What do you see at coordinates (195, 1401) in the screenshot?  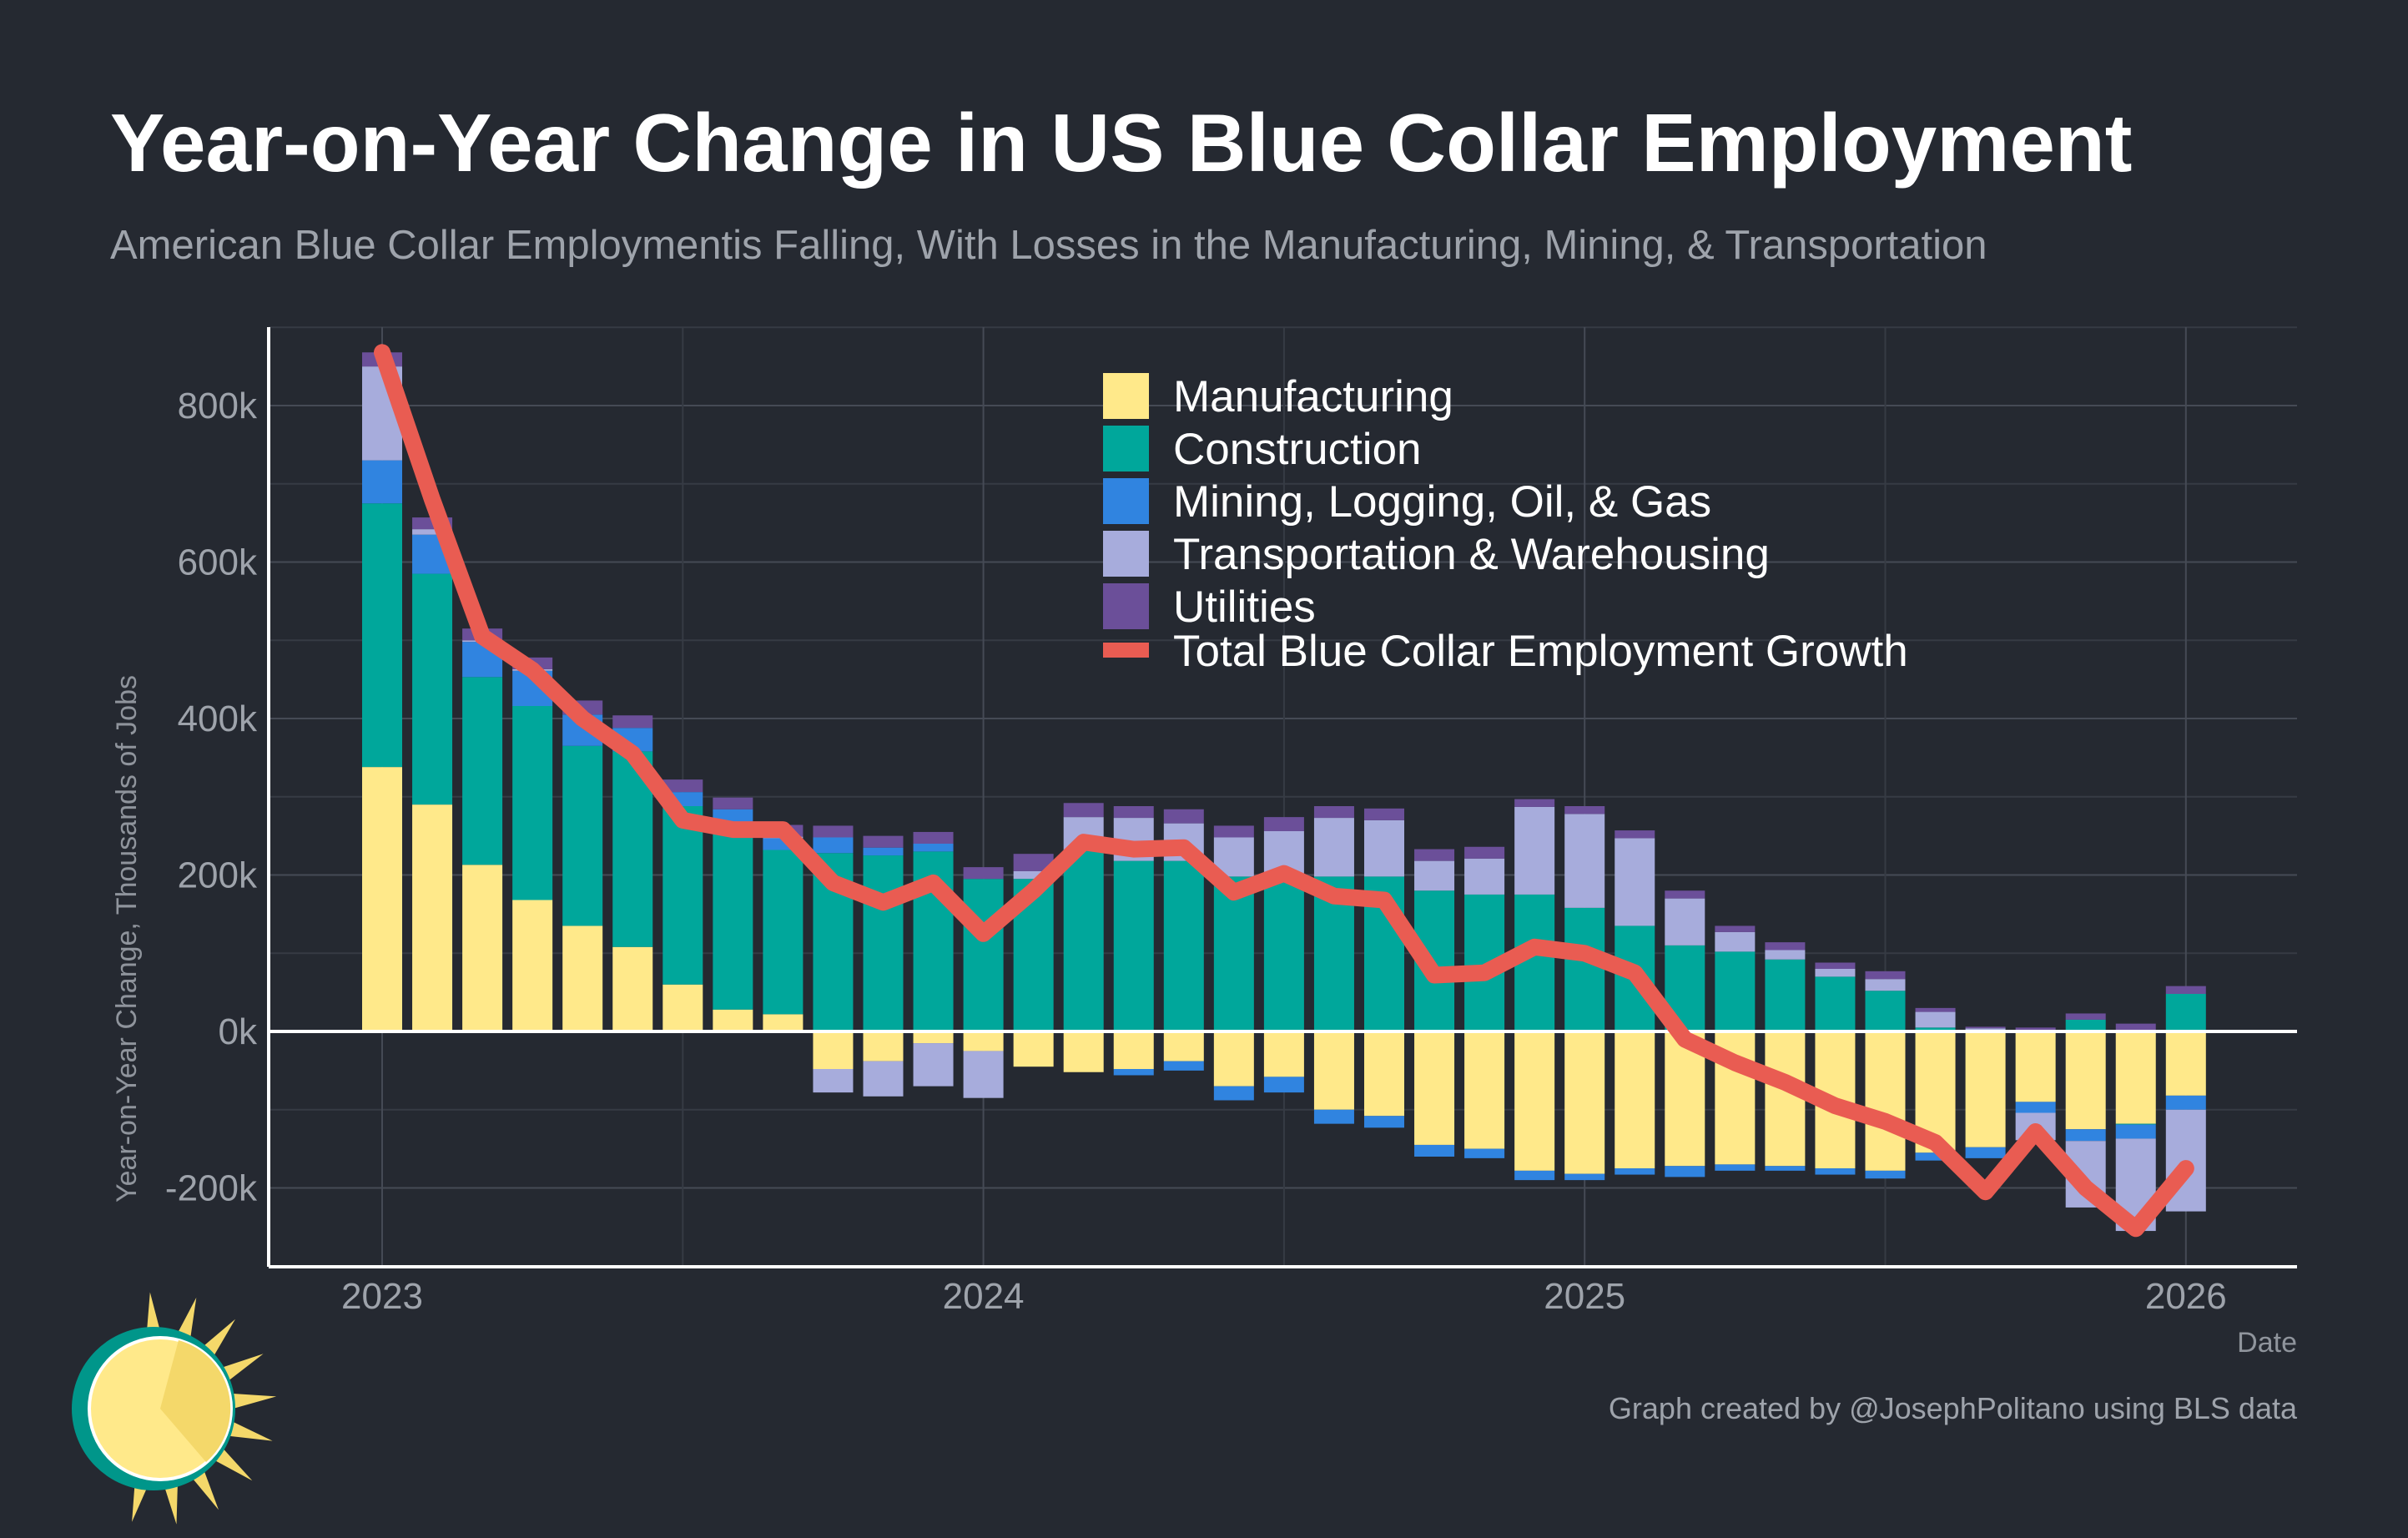 I see `sun-shade` at bounding box center [195, 1401].